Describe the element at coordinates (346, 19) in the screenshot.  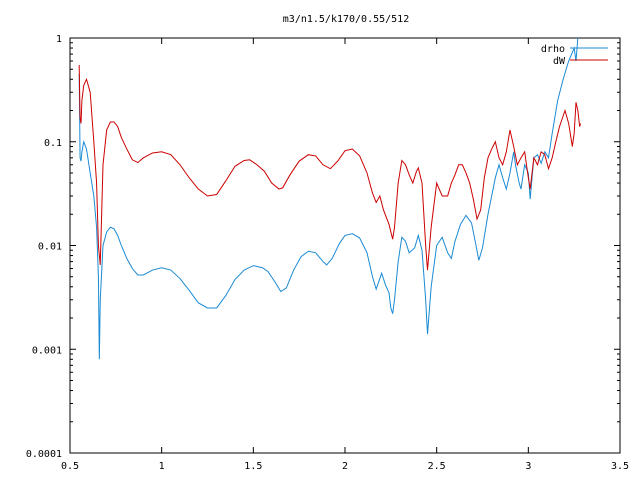
I see `chart-title: m3/n1.5/k170/0.55/512` at that location.